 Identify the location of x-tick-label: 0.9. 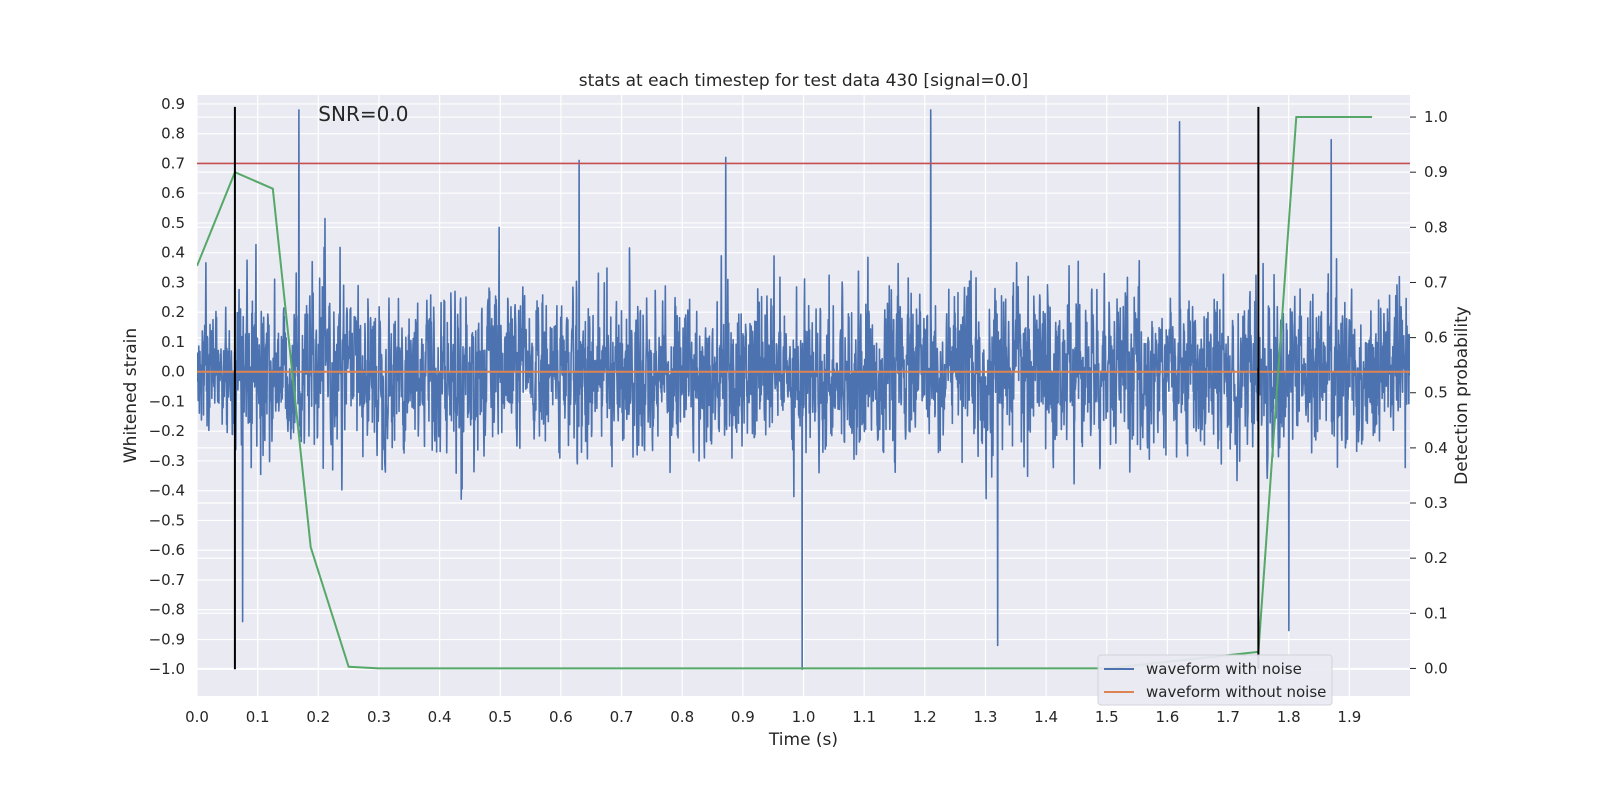
(743, 717).